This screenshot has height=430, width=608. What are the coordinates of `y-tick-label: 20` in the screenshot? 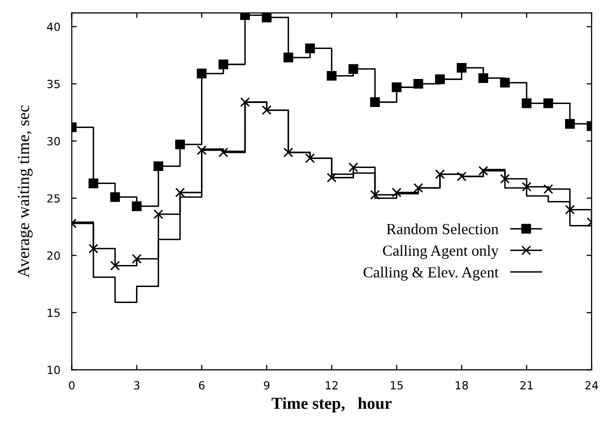 It's located at (53, 255).